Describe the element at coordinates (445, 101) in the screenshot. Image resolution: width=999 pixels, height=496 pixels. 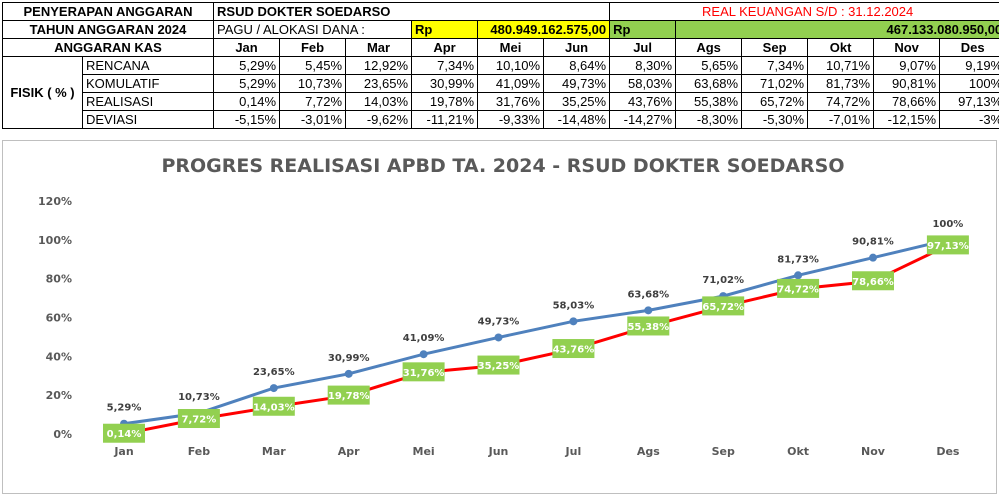
I see `table-cell: 19,78%` at that location.